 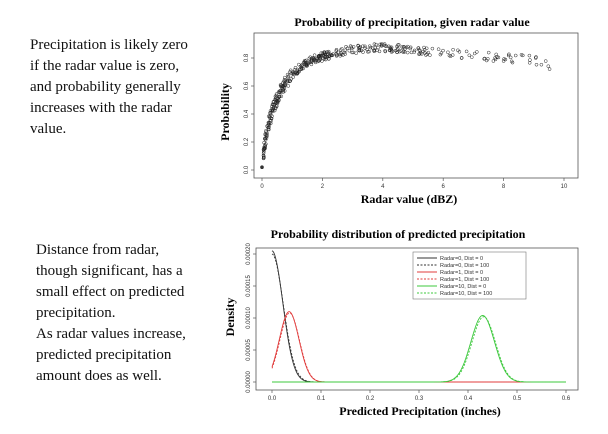 What do you see at coordinates (249, 350) in the screenshot?
I see `y-tick-label: 0.00005` at bounding box center [249, 350].